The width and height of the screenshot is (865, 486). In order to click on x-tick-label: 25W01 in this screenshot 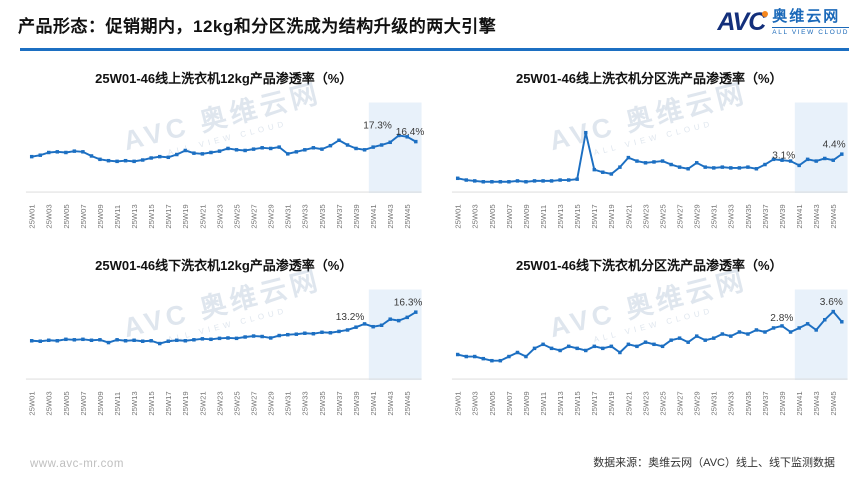, I will do `click(457, 403)`.